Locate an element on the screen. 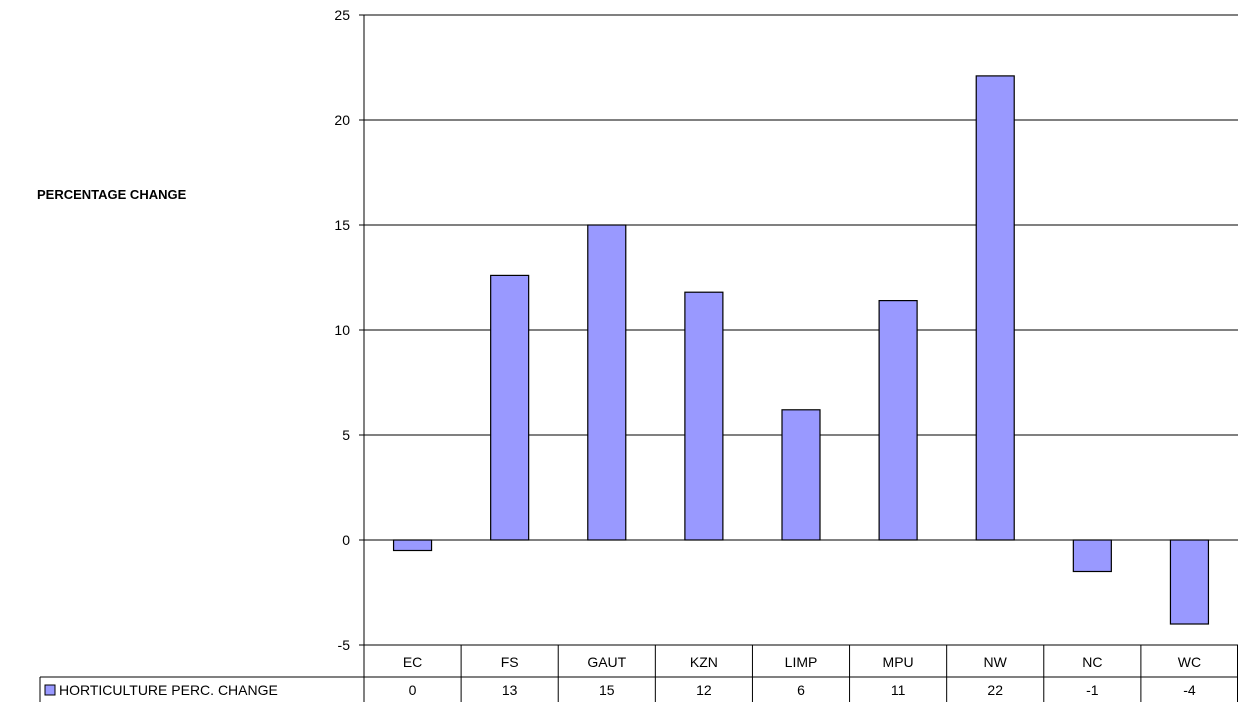 Image resolution: width=1238 pixels, height=702 pixels. table-value: 12 is located at coordinates (704, 690).